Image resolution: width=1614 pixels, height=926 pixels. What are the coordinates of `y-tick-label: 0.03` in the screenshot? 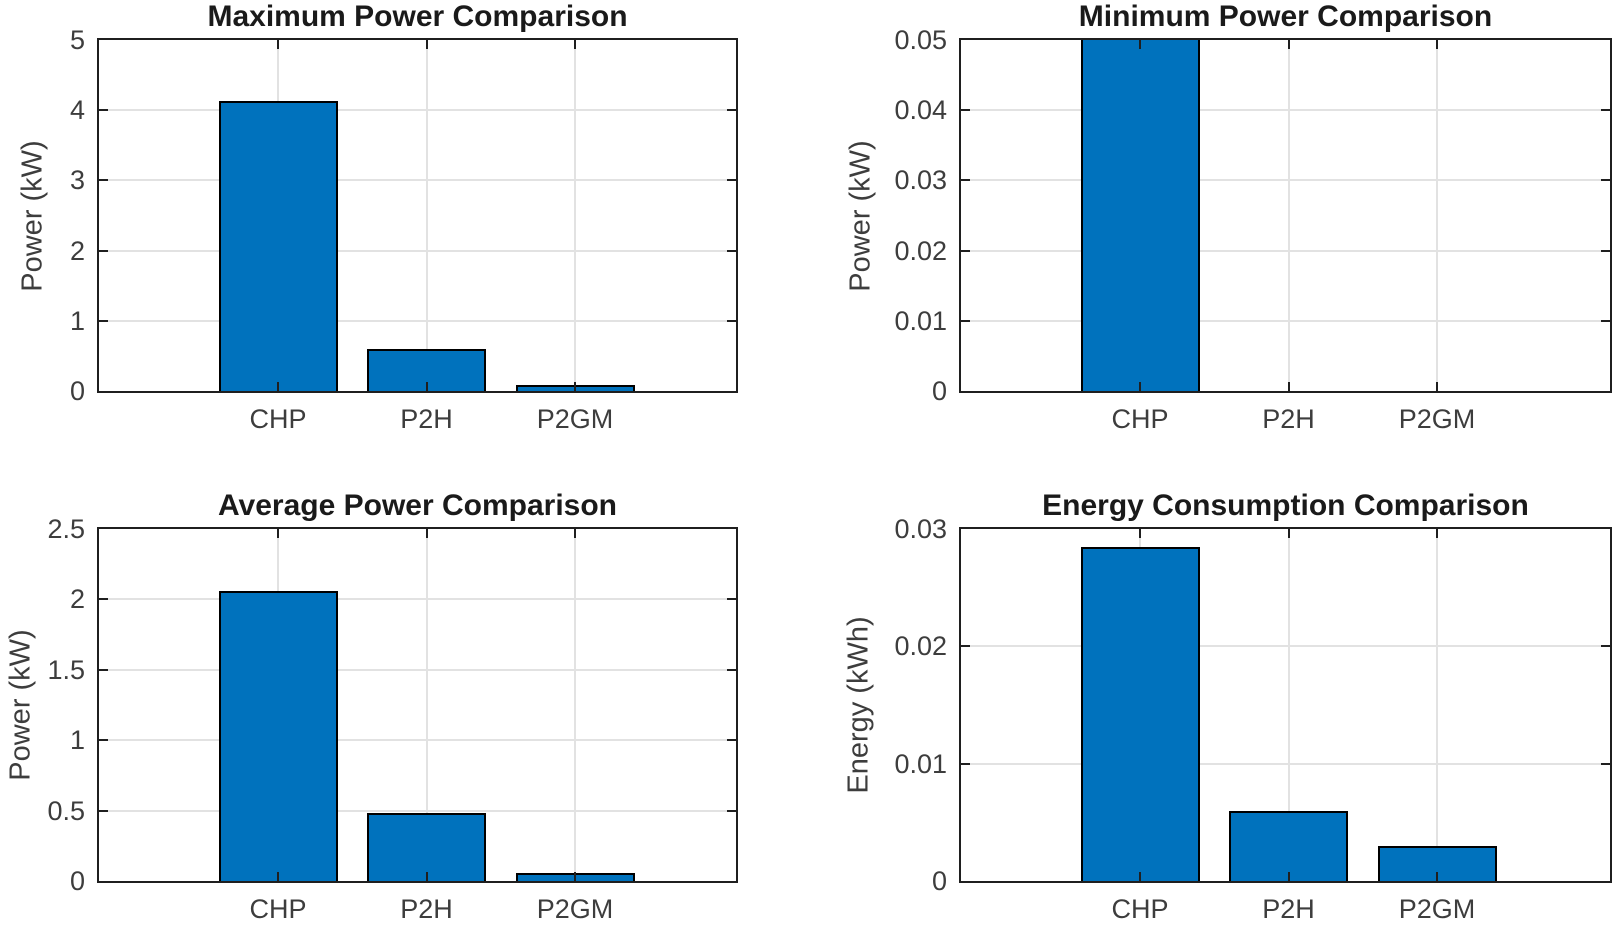 It's located at (920, 180).